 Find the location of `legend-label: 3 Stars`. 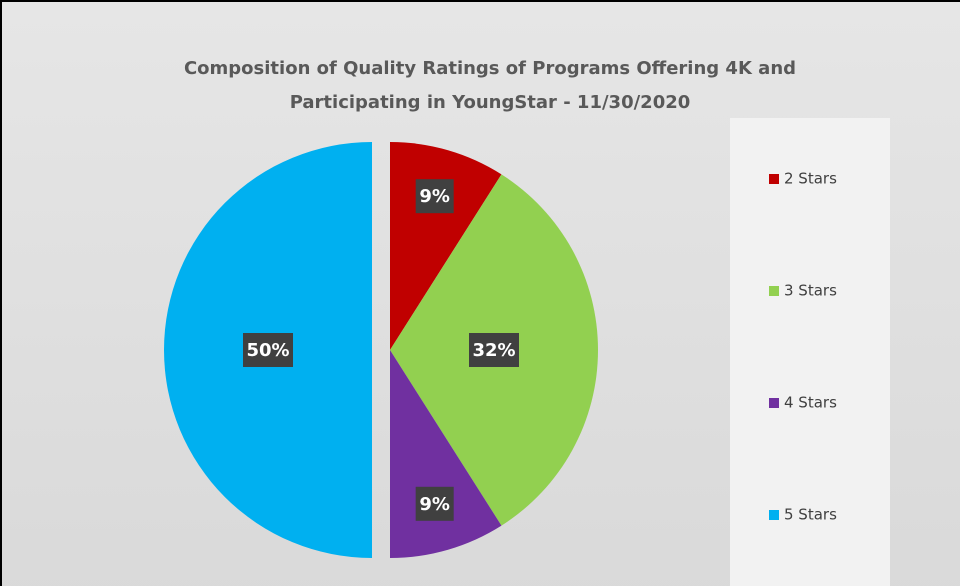

legend-label: 3 Stars is located at coordinates (810, 291).